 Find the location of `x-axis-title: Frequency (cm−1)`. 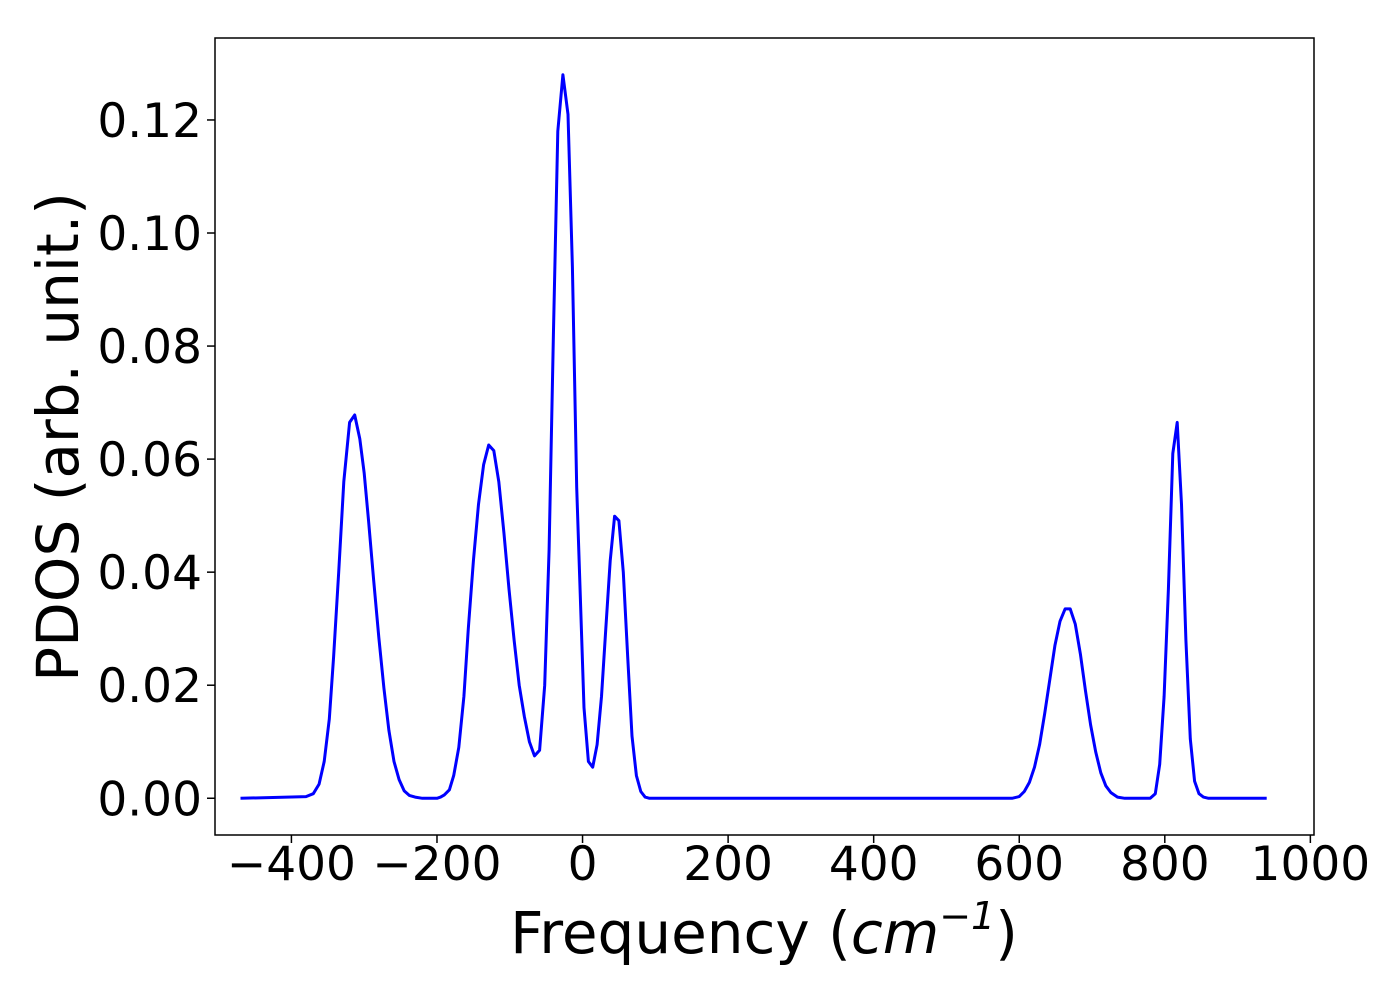

x-axis-title: Frequency (cm−1) is located at coordinates (764, 930).